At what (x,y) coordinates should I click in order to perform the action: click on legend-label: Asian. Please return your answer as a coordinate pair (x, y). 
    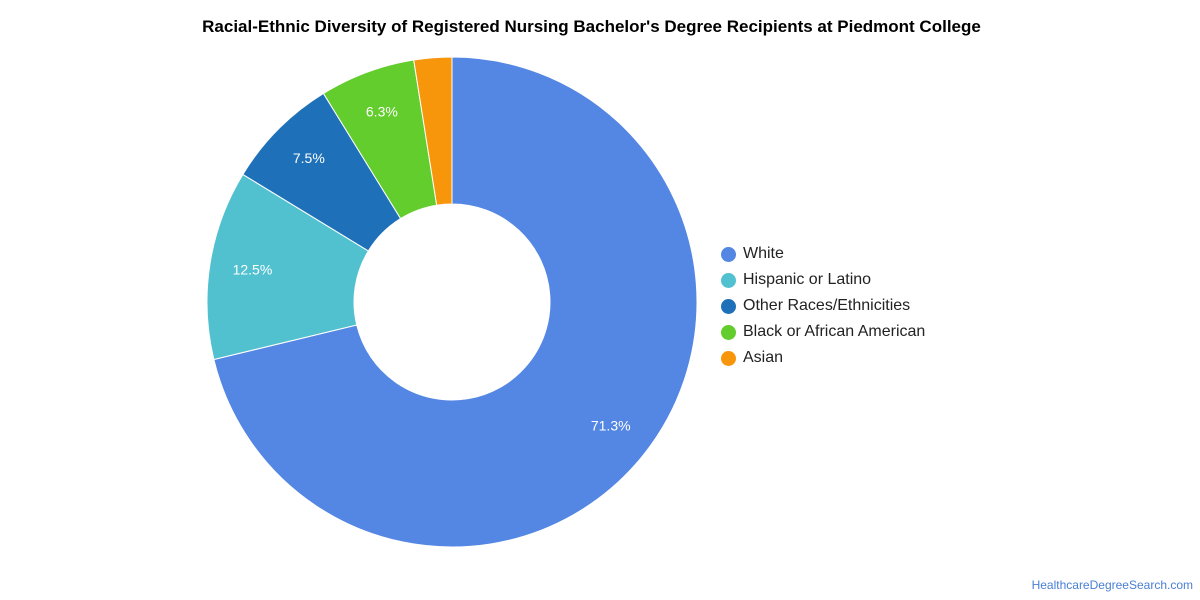
    Looking at the image, I should click on (763, 357).